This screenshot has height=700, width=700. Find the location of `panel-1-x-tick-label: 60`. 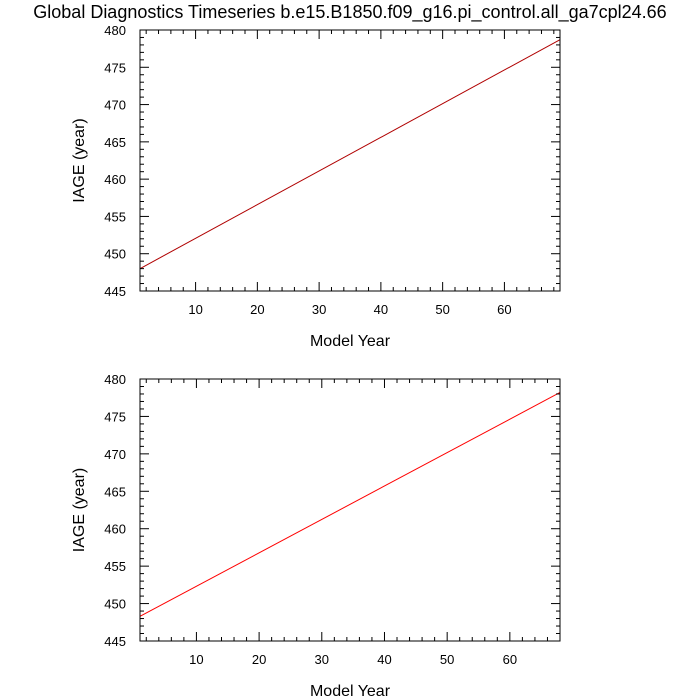

panel-1-x-tick-label: 60 is located at coordinates (504, 309).